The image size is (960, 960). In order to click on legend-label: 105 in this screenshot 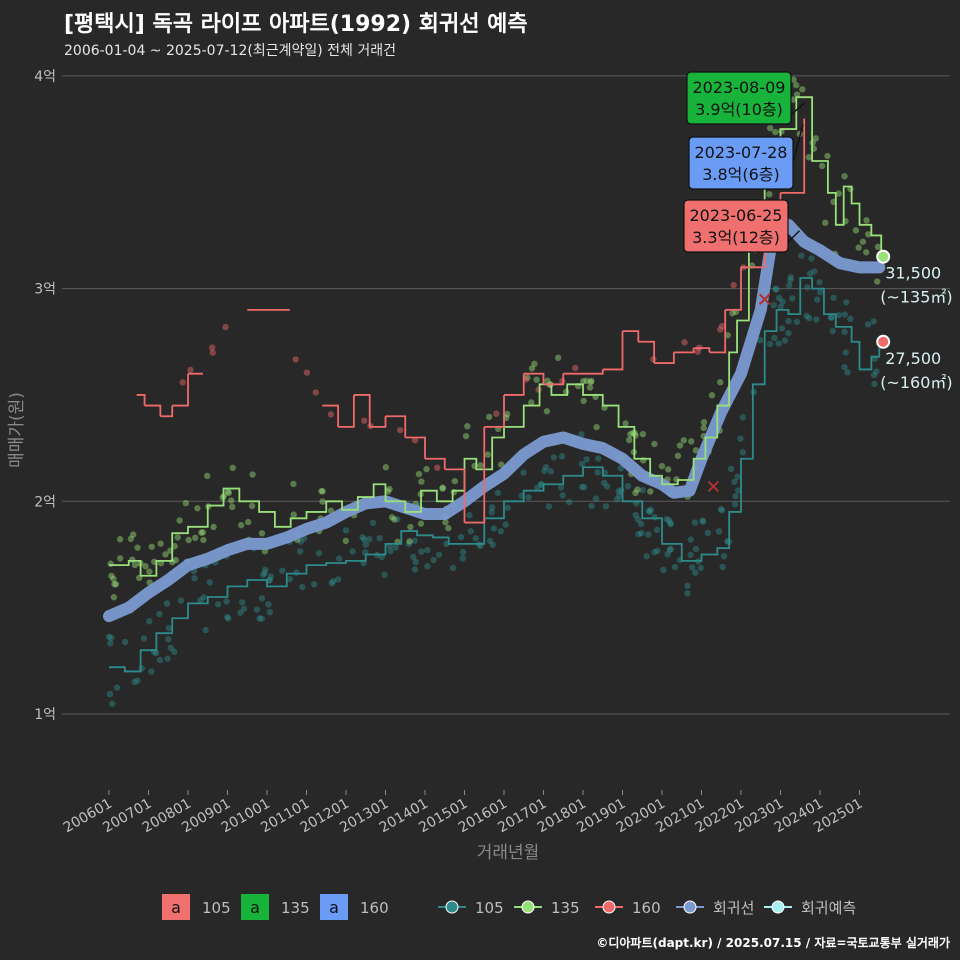, I will do `click(216, 908)`.